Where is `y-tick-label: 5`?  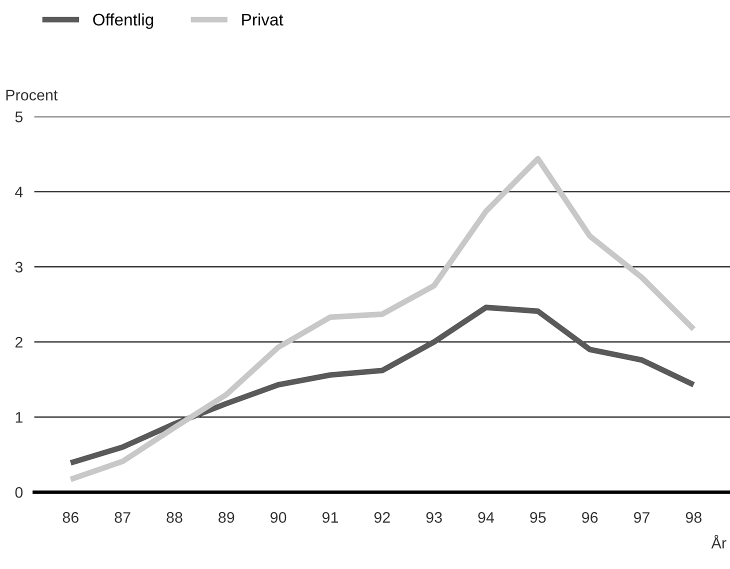 y-tick-label: 5 is located at coordinates (19, 117).